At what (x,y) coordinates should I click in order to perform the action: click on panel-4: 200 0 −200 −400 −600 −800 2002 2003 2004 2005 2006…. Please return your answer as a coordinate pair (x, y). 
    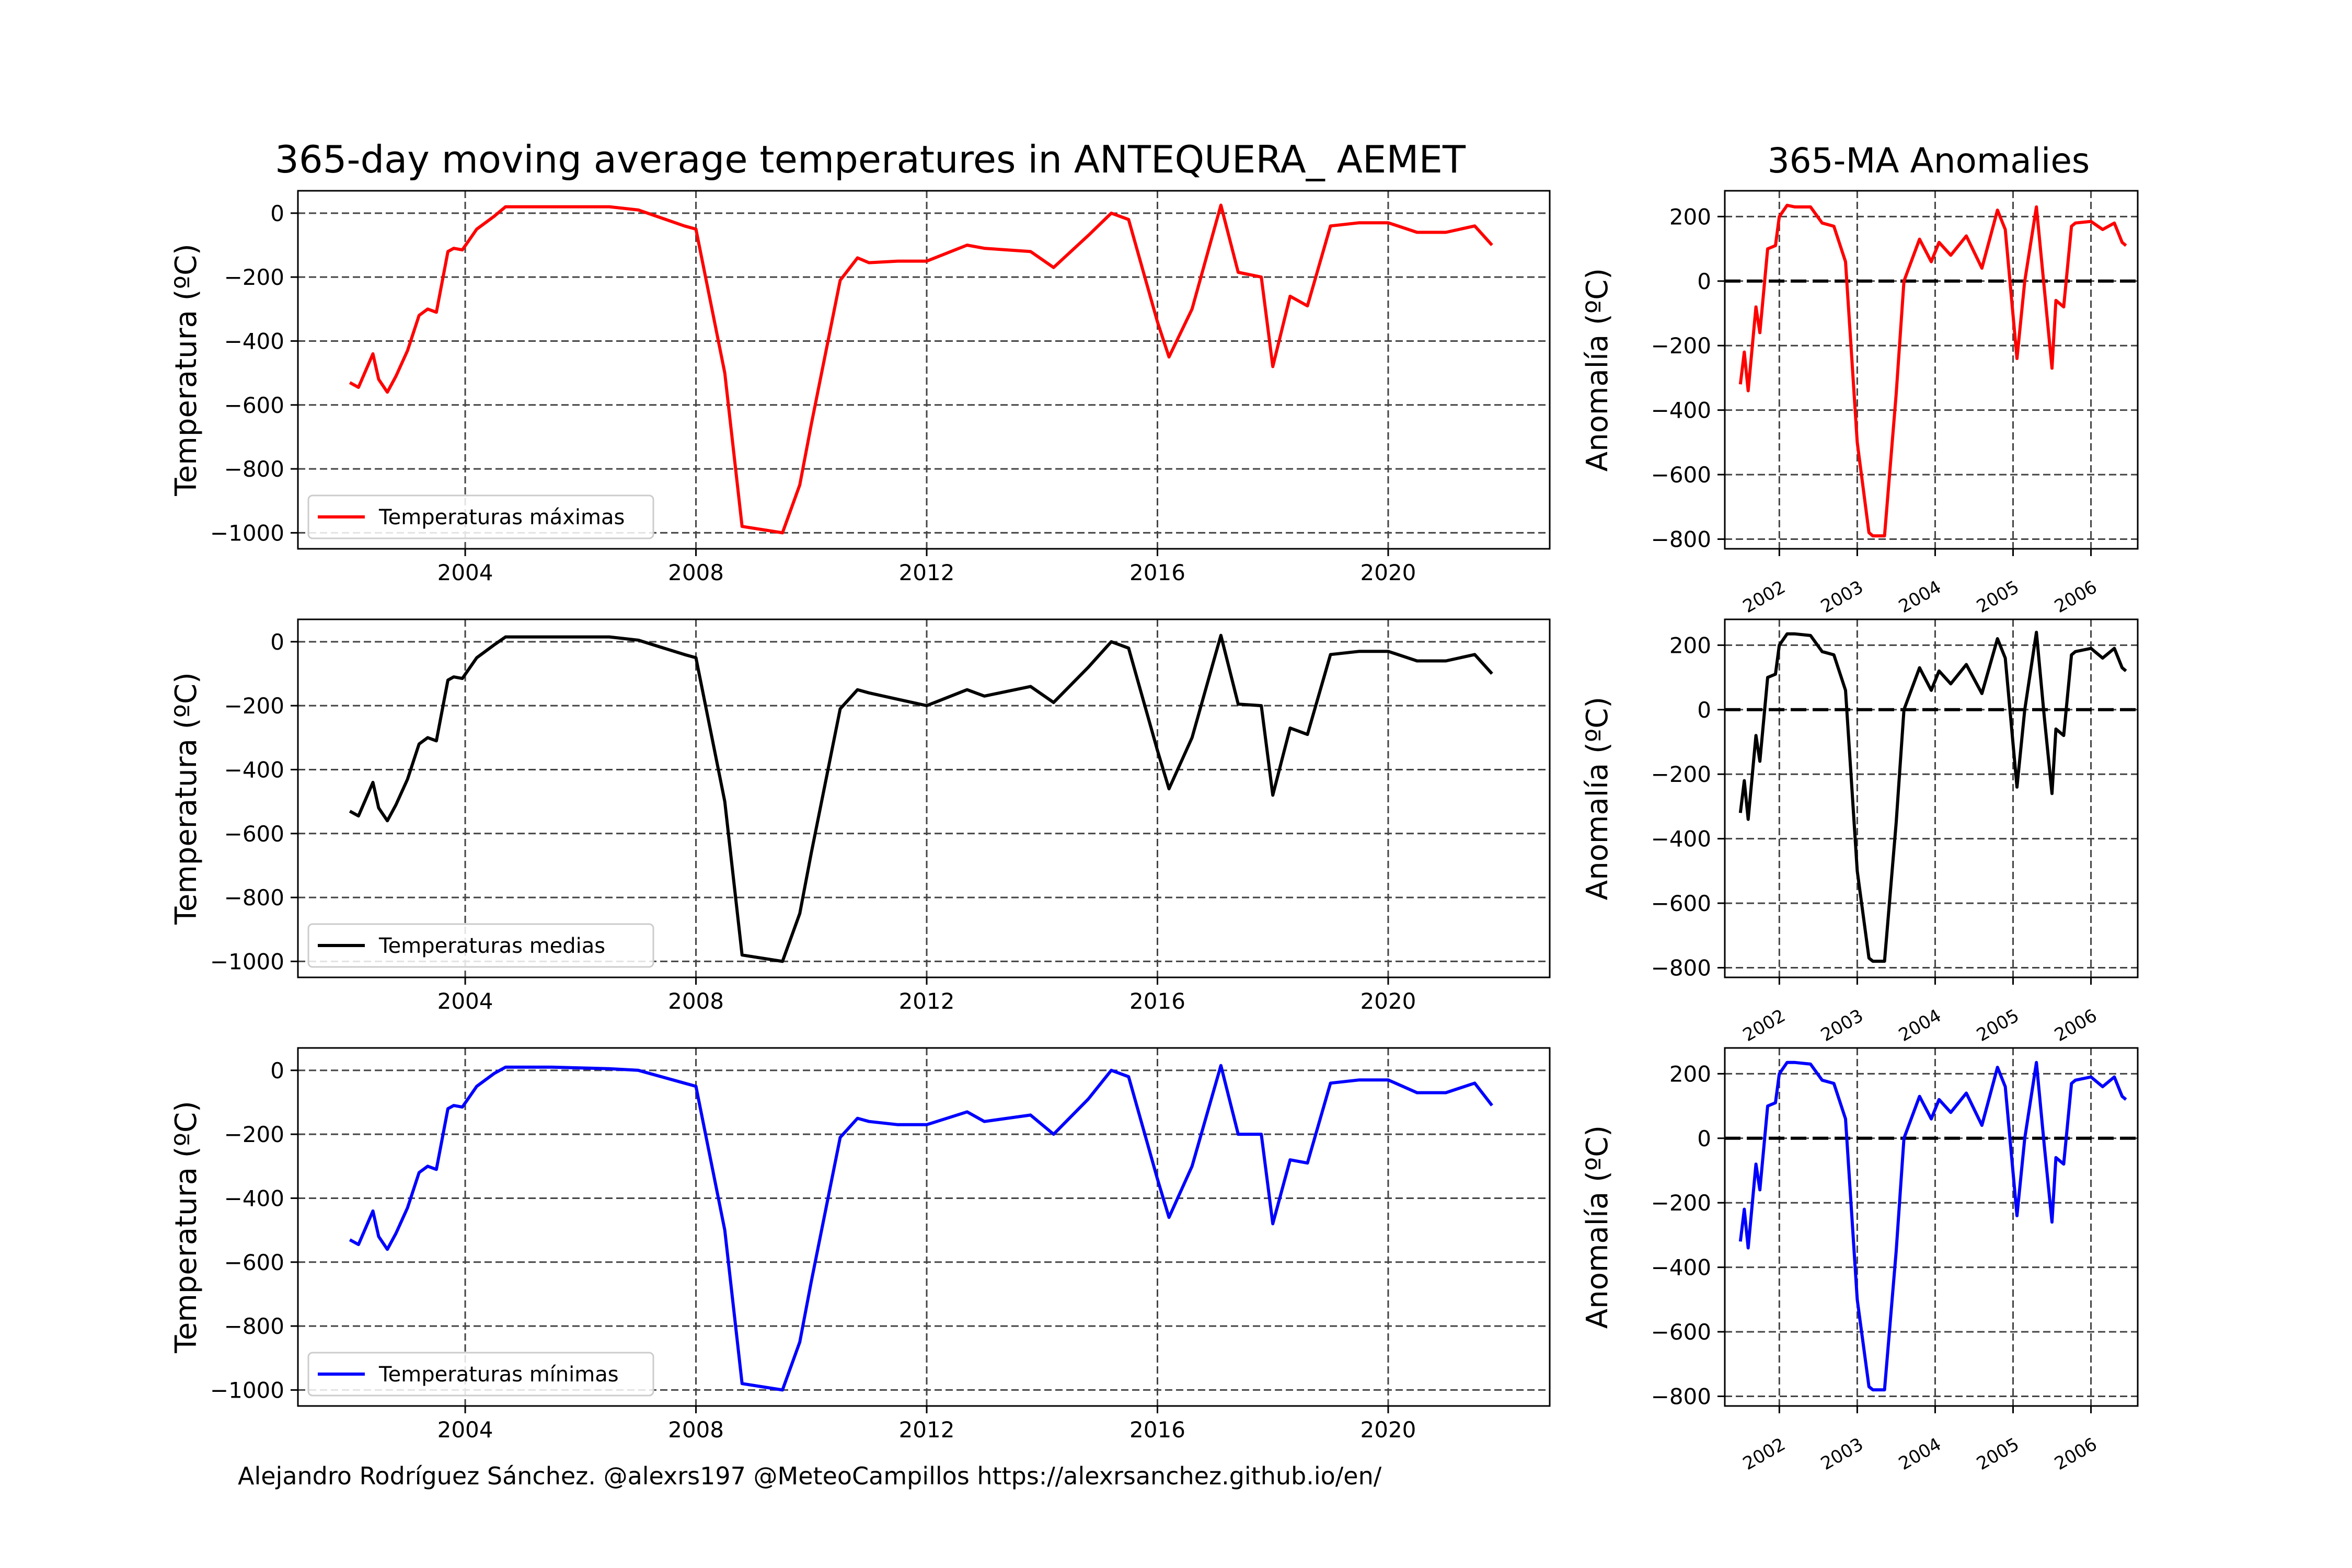
    Looking at the image, I should click on (1860, 403).